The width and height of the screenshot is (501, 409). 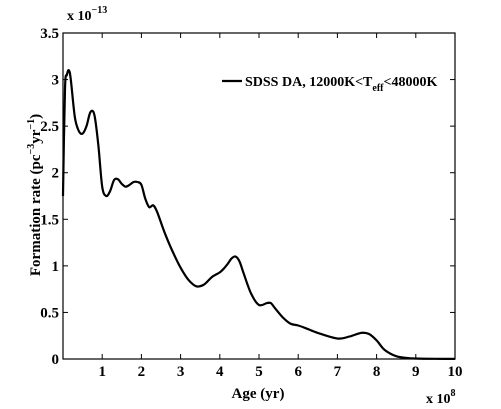 What do you see at coordinates (441, 397) in the screenshot?
I see `x-axis-multiplier: x 108` at bounding box center [441, 397].